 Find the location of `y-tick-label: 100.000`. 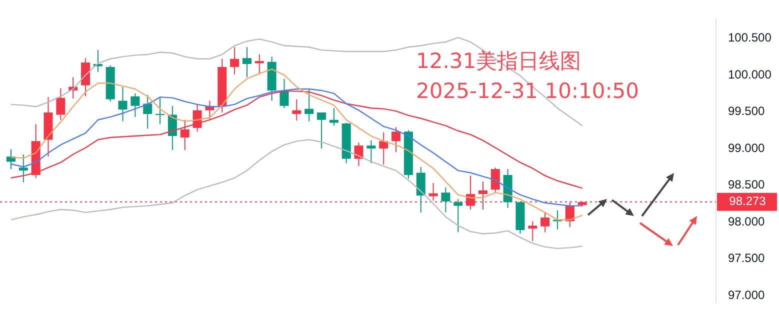

y-tick-label: 100.000 is located at coordinates (750, 74).